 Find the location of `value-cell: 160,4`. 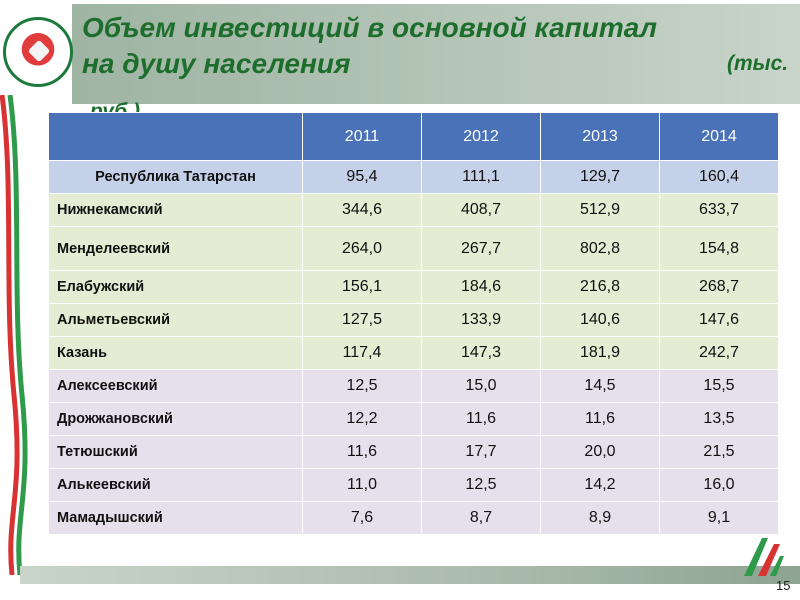

value-cell: 160,4 is located at coordinates (719, 177).